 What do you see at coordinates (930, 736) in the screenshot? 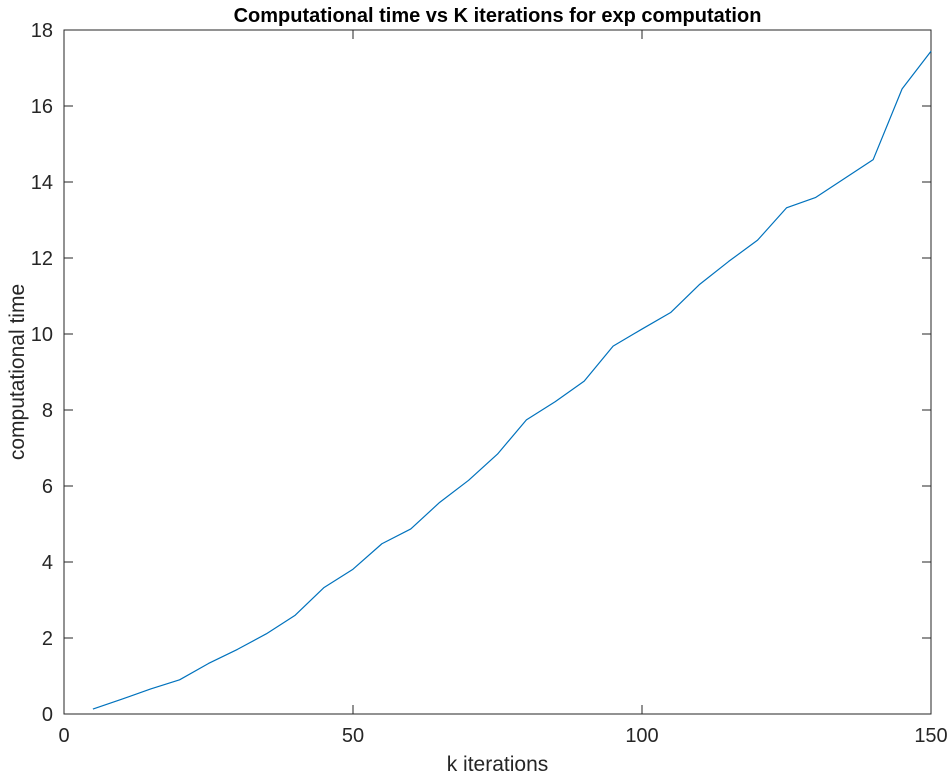
I see `x-tick-label: 150` at bounding box center [930, 736].